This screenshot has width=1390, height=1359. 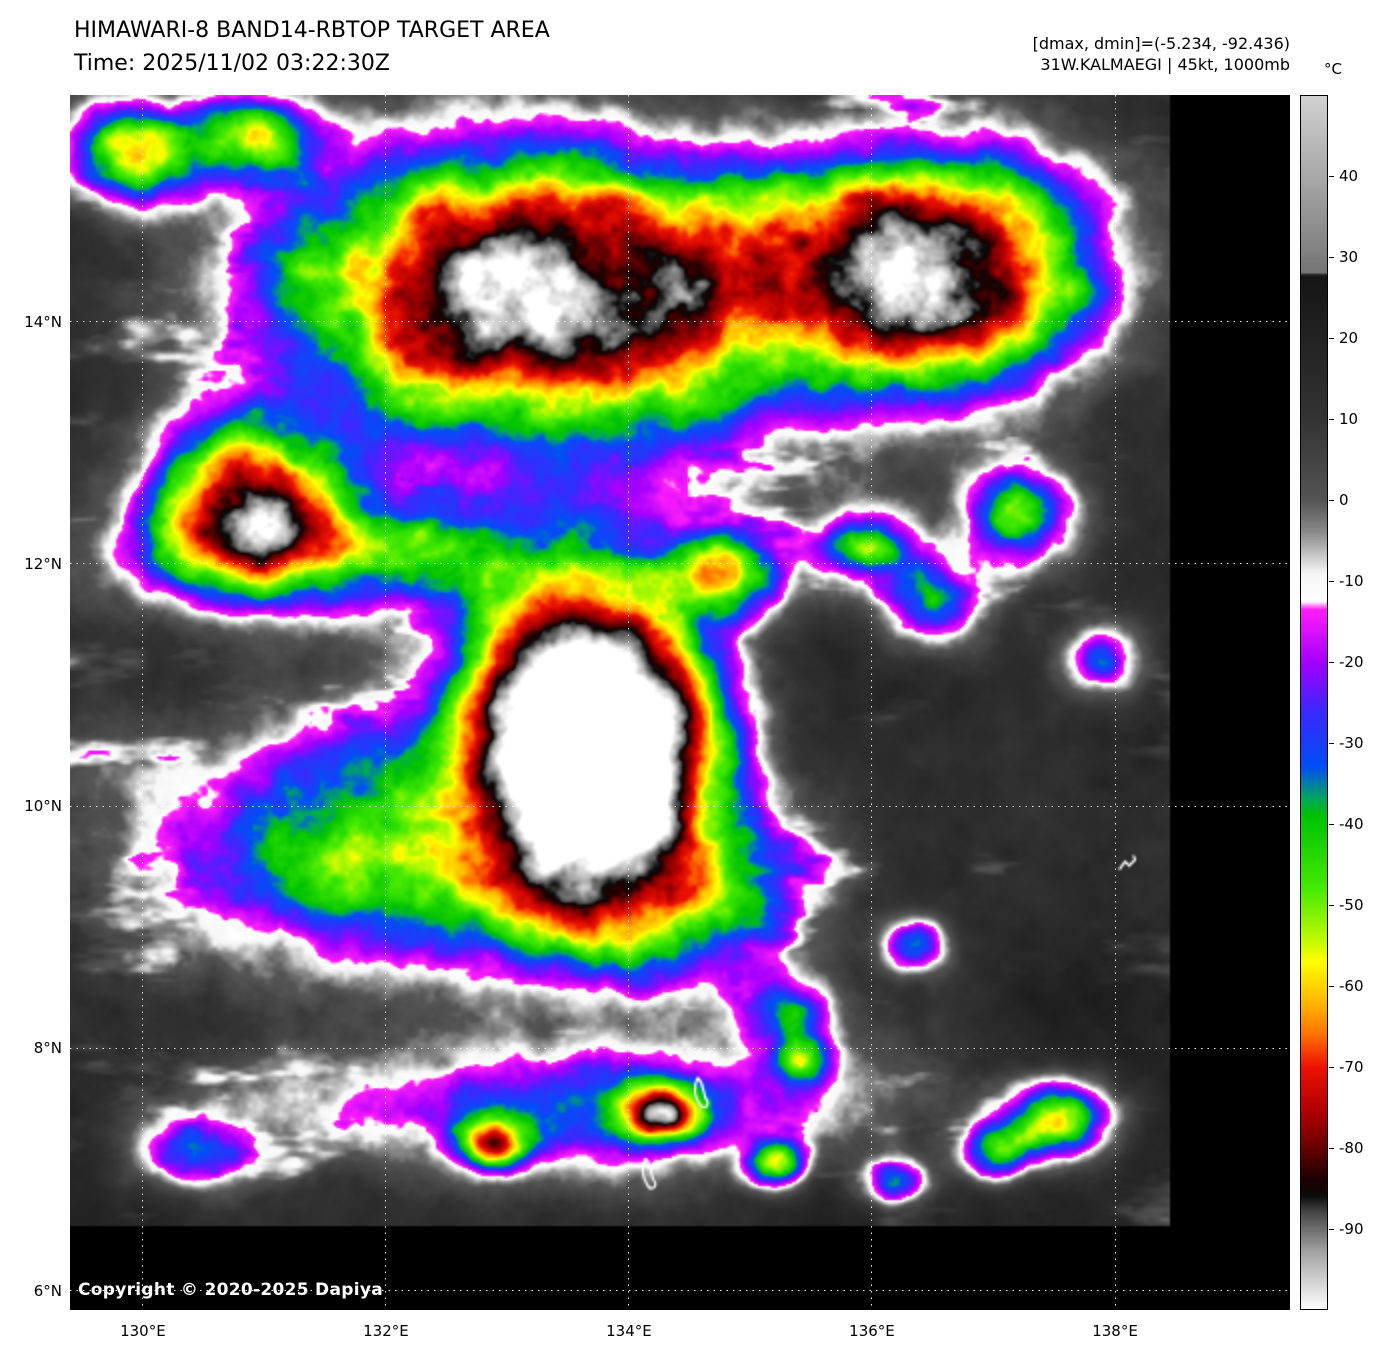 I want to click on lat-tick-label: 14°N, so click(x=43, y=321).